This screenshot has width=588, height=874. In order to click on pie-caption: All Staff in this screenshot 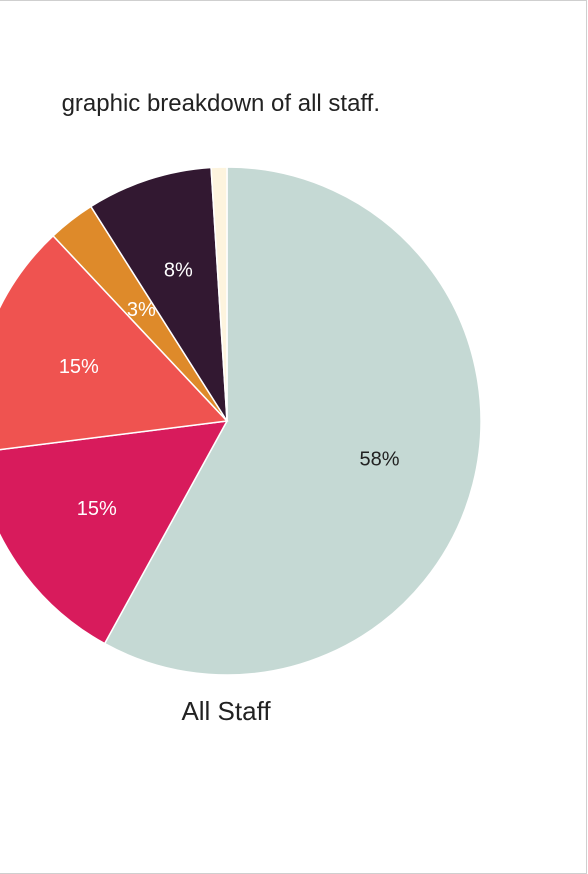, I will do `click(226, 711)`.